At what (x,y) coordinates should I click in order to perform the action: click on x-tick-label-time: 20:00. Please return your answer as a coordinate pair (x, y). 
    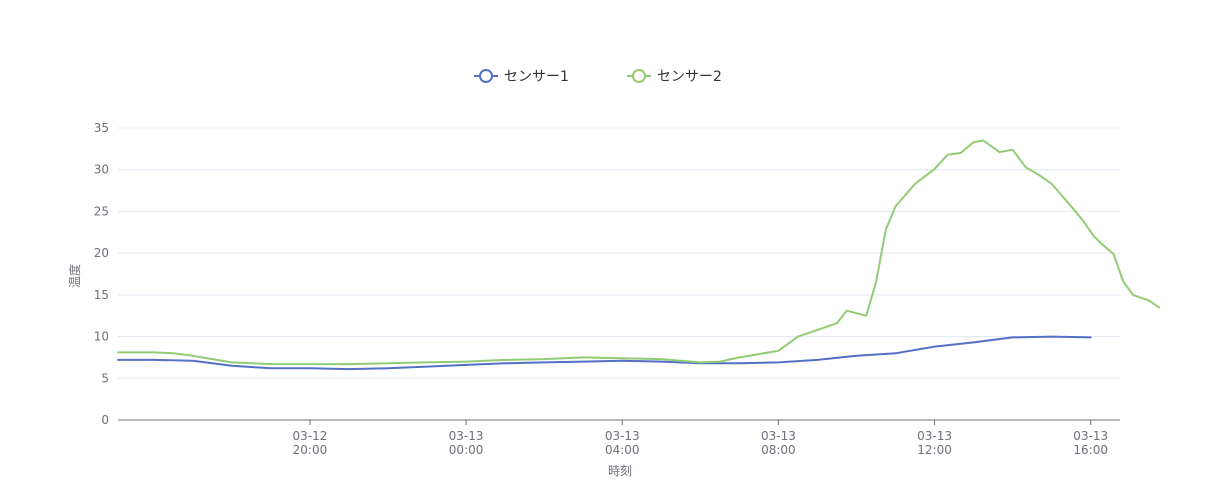
    Looking at the image, I should click on (310, 450).